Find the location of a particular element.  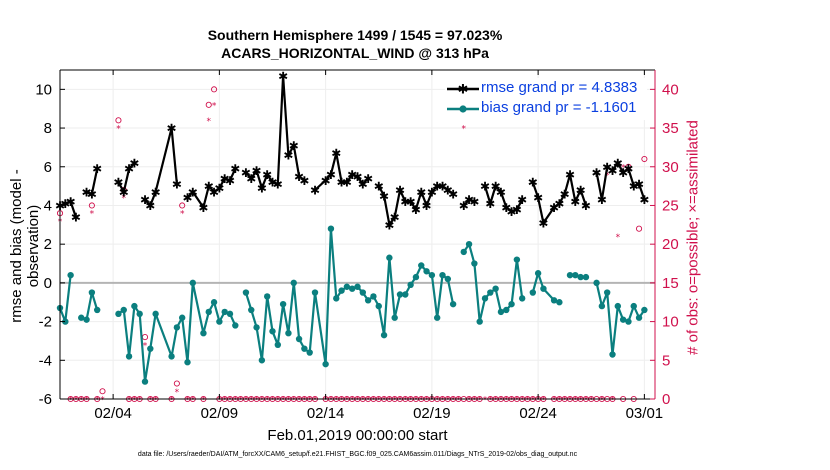

y-tick-label-left: 10 is located at coordinates (43, 89).